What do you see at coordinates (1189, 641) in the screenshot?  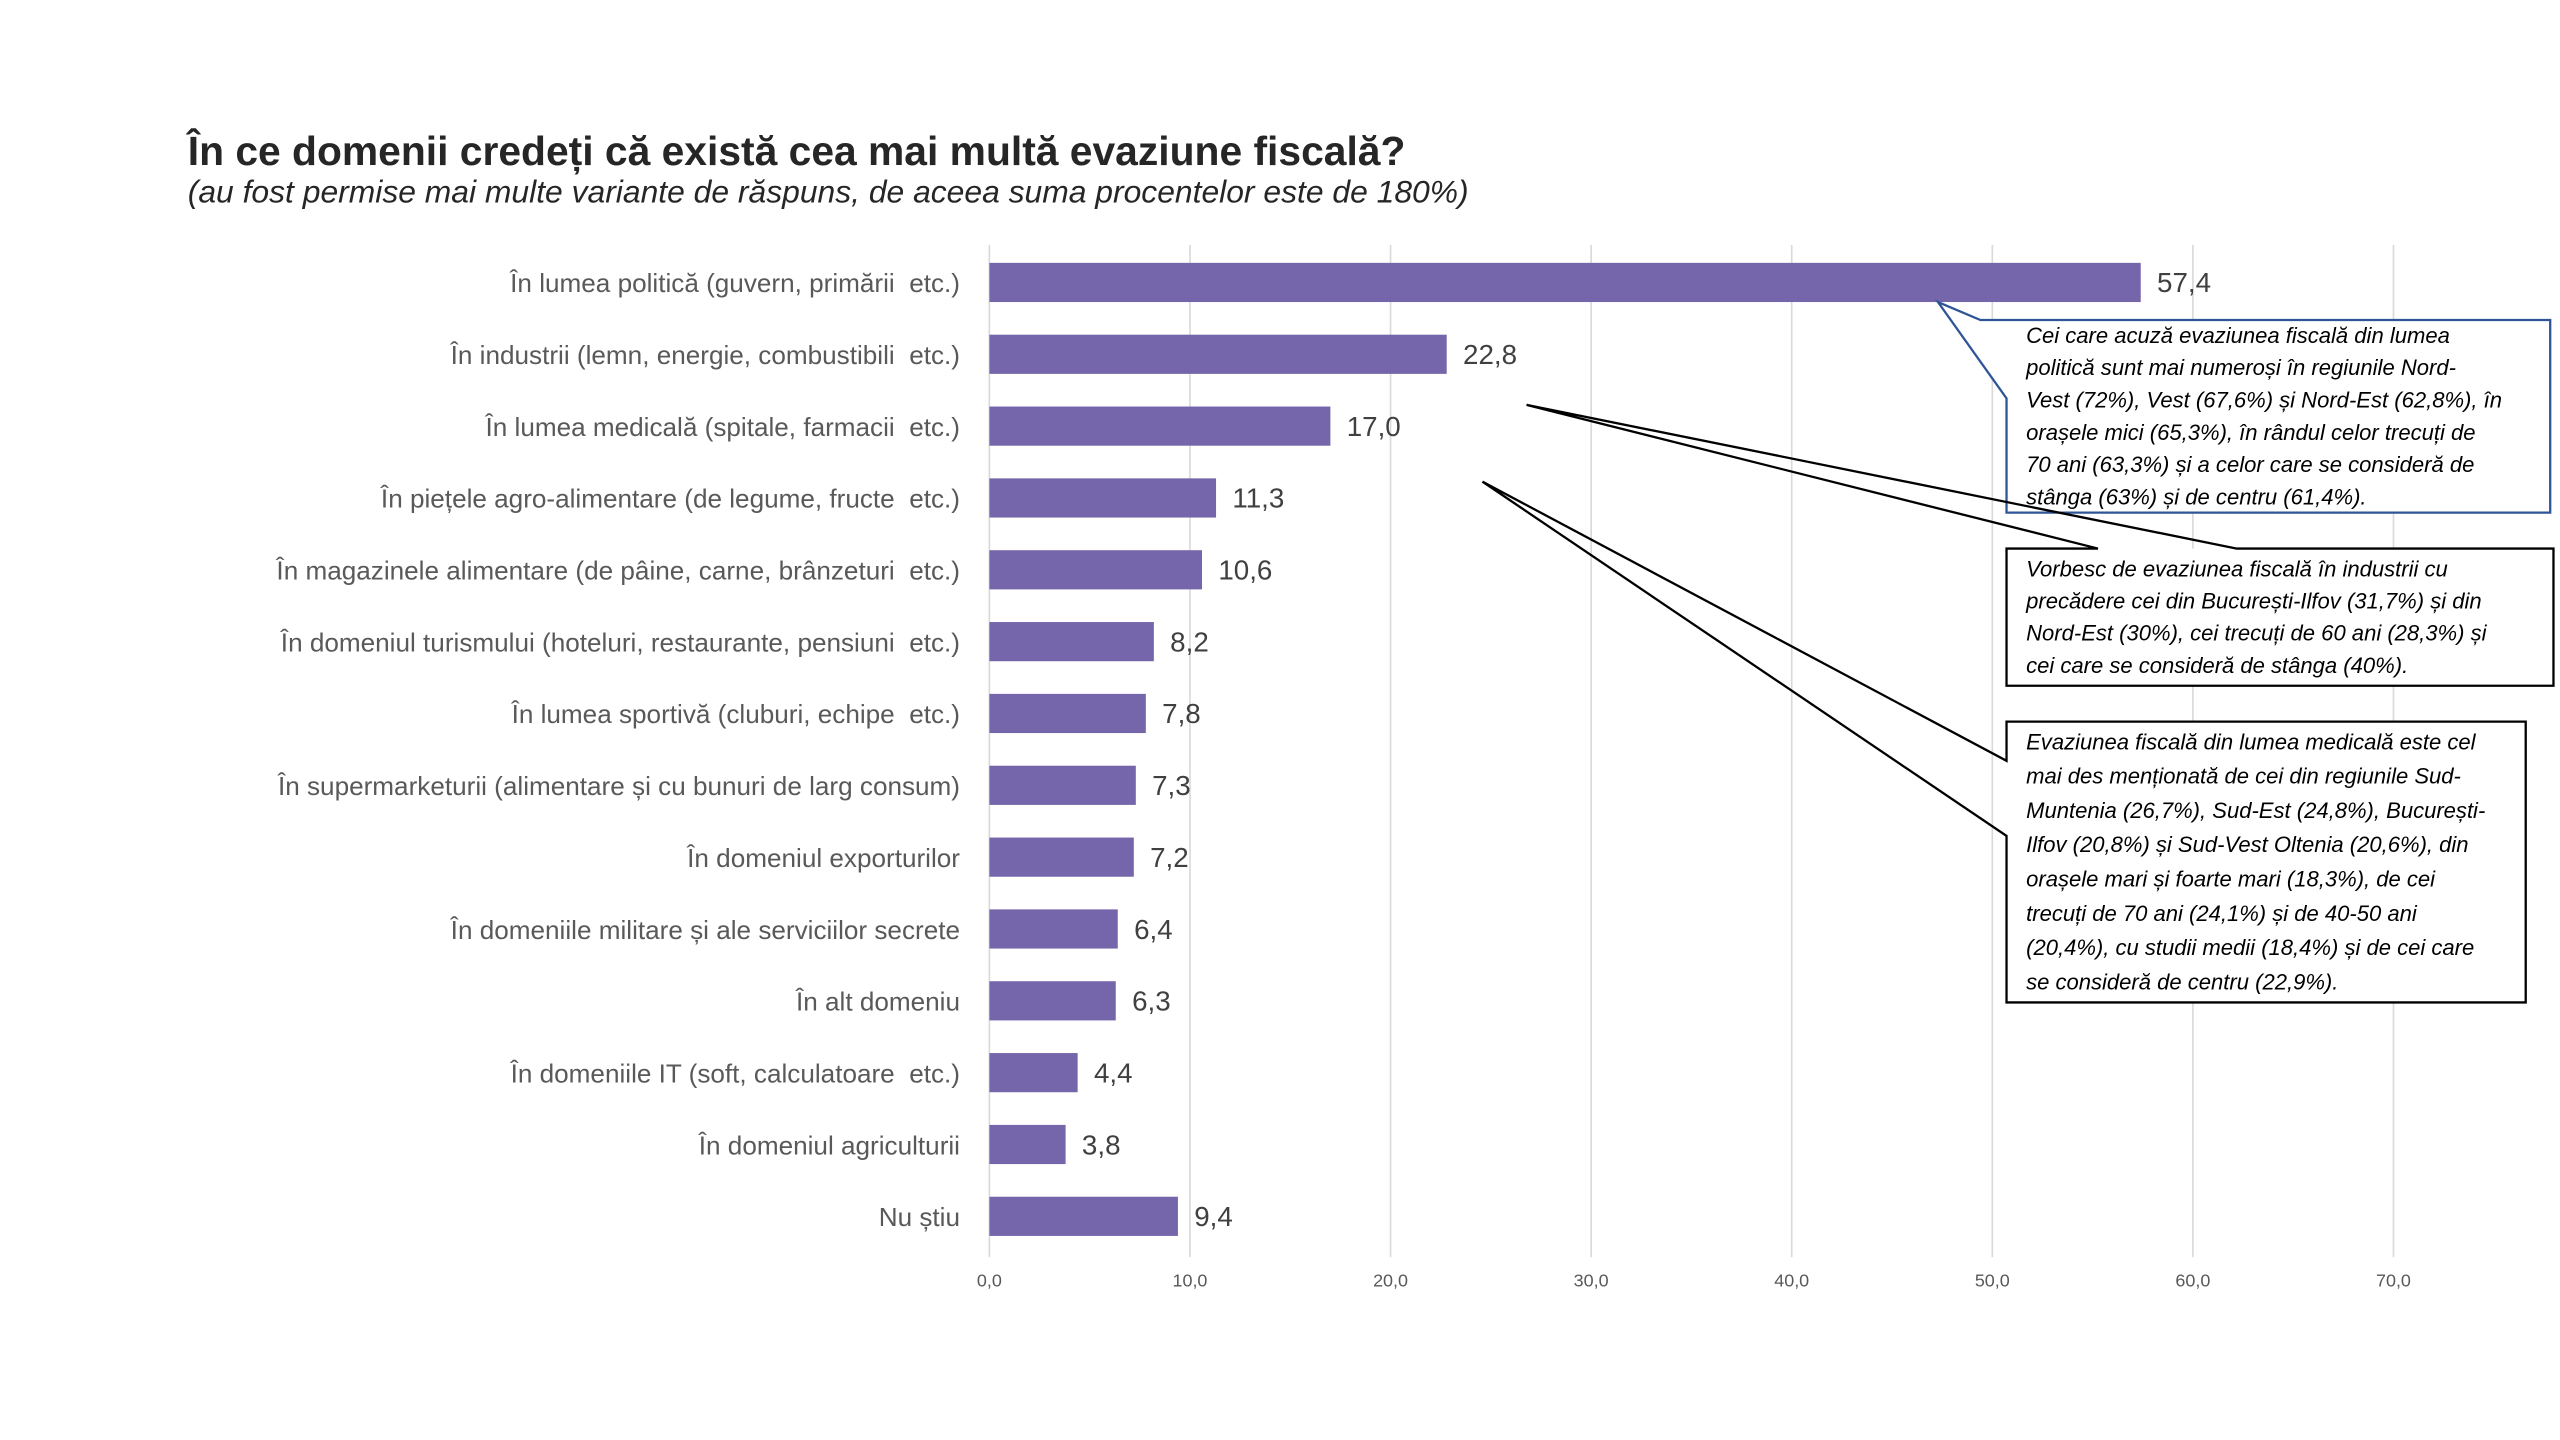 I see `data-label: 8,2` at bounding box center [1189, 641].